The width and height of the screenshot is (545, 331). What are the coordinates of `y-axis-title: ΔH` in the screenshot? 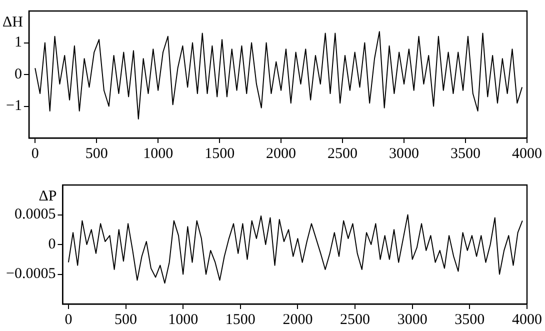 It's located at (13, 22).